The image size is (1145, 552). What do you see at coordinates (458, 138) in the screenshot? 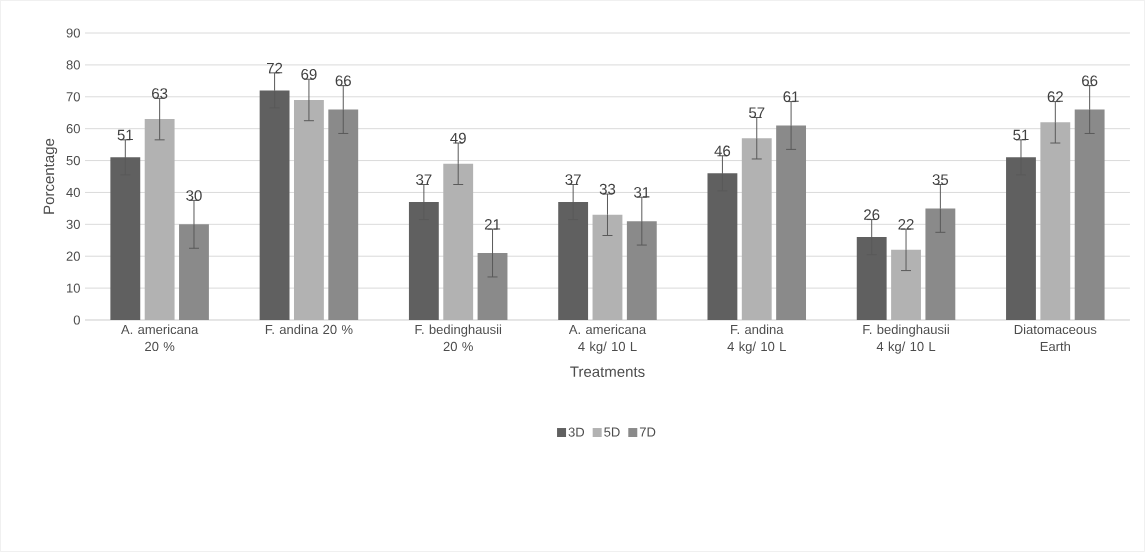
I see `data-label: 49` at bounding box center [458, 138].